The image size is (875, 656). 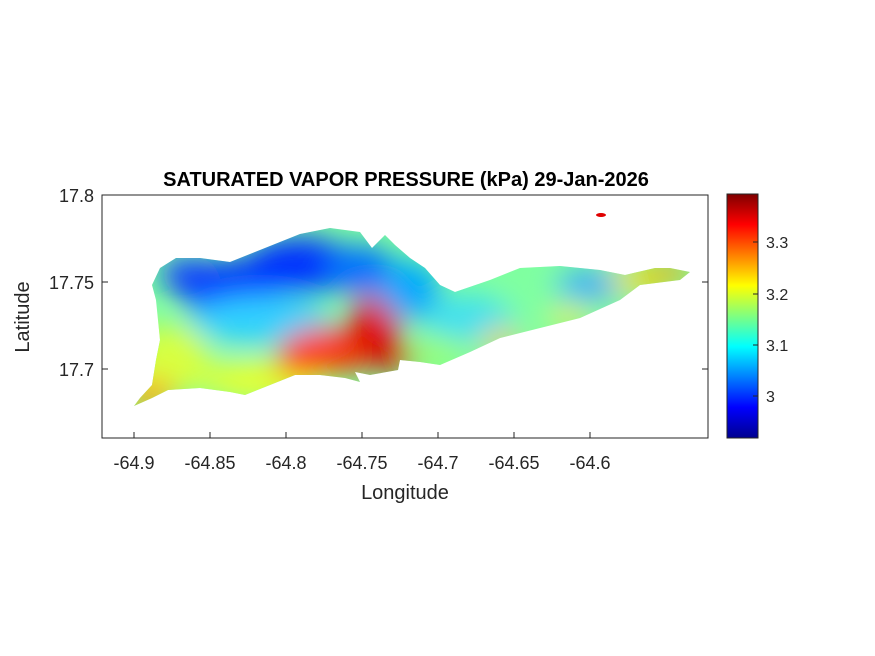 I want to click on x-tick-label: -64.65, so click(x=513, y=463).